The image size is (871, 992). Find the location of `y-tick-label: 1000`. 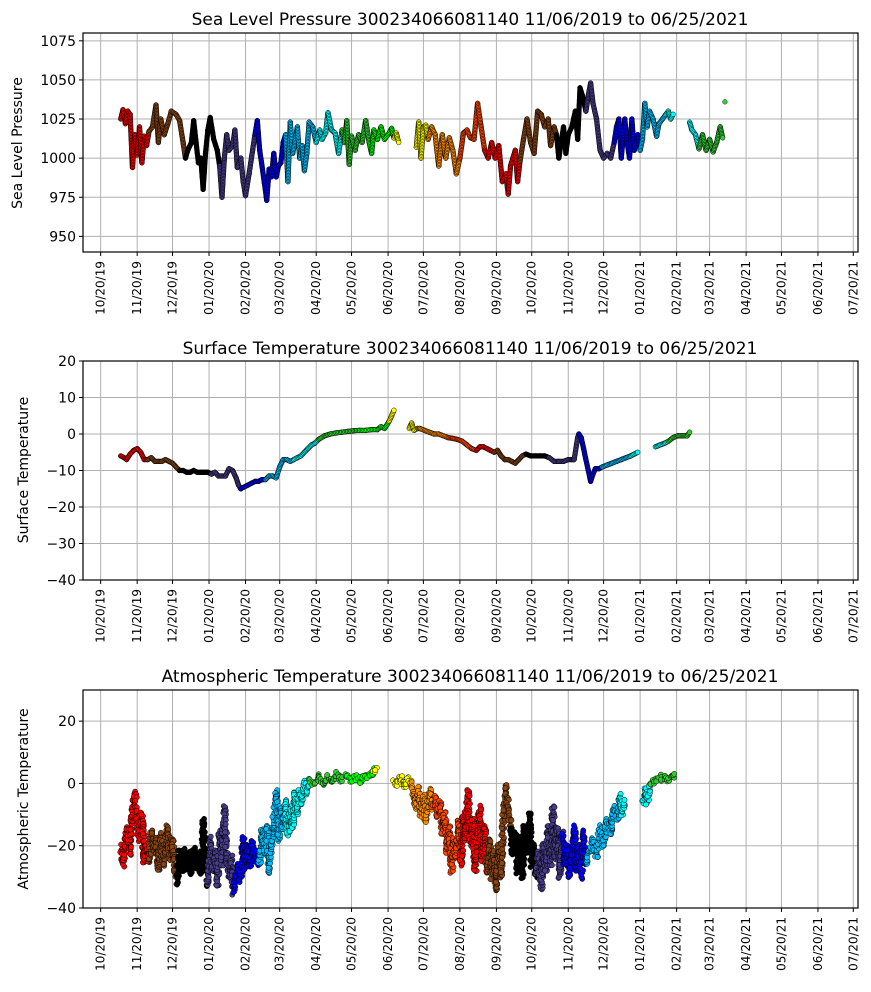

y-tick-label: 1000 is located at coordinates (58, 159).